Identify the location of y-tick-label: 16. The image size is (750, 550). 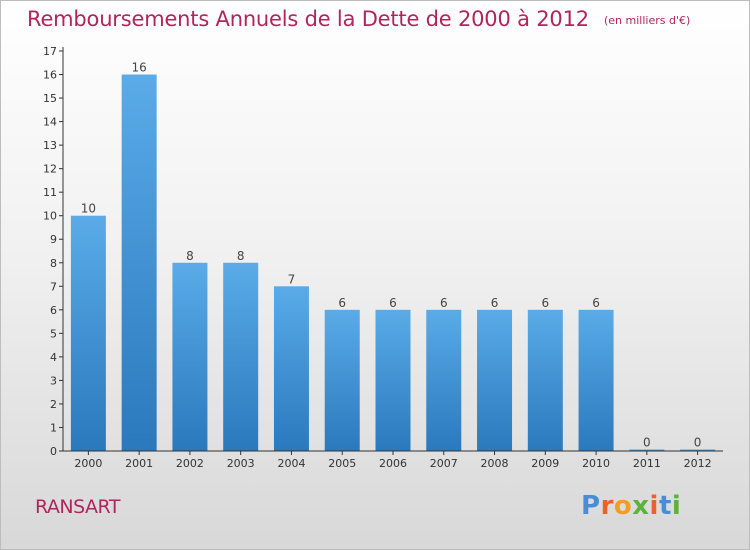
(50, 75).